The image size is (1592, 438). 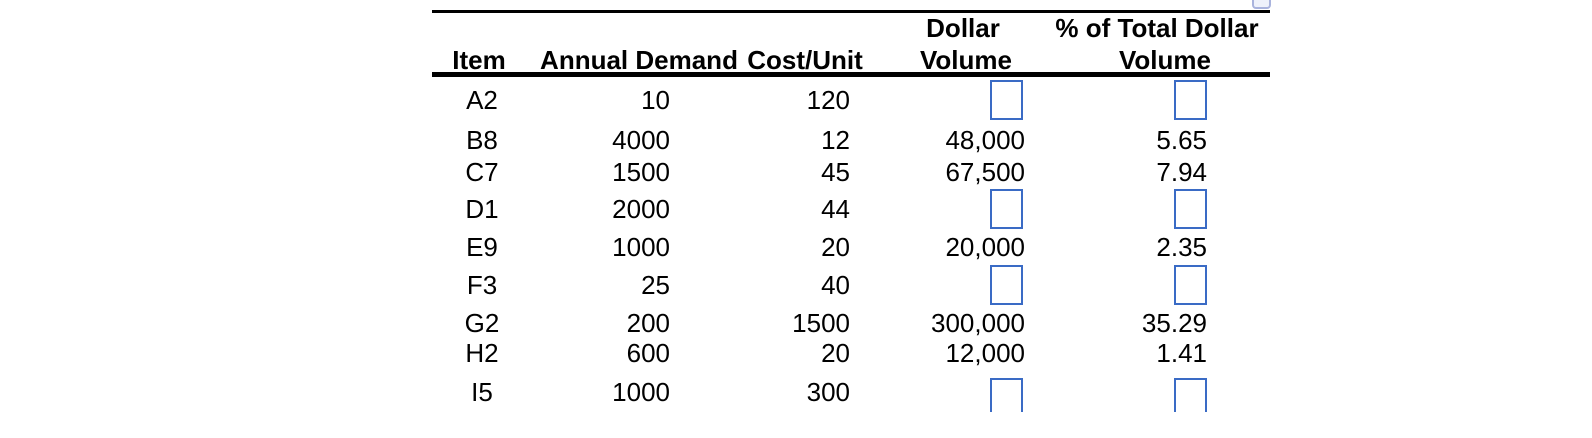 What do you see at coordinates (655, 100) in the screenshot?
I see `annual-demand-value: 10` at bounding box center [655, 100].